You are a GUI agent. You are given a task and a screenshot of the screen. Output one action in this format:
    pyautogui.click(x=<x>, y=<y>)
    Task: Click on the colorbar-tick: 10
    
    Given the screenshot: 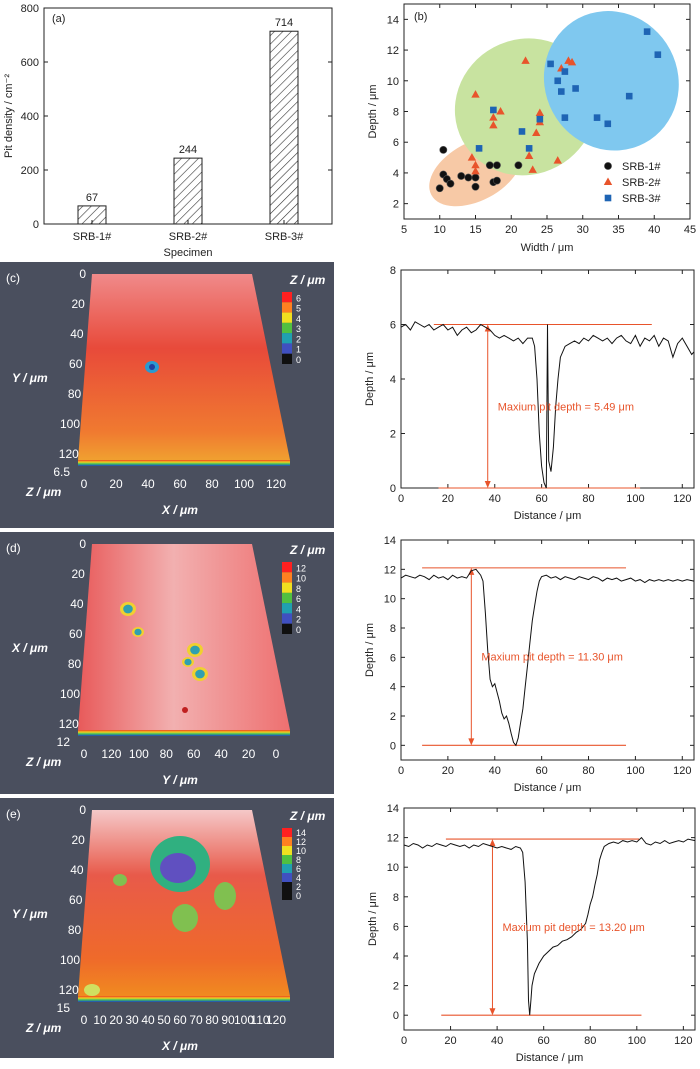 What is the action you would take?
    pyautogui.click(x=301, y=851)
    